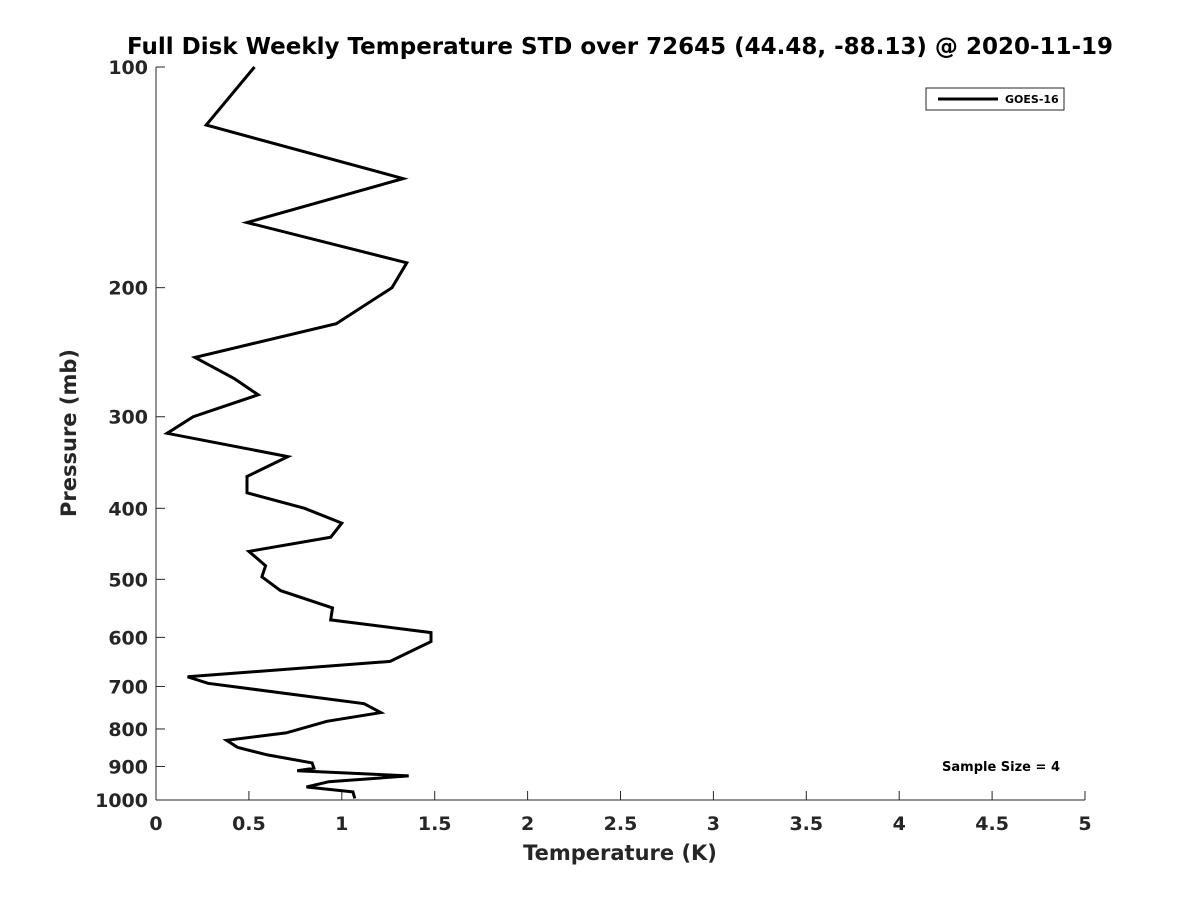 The image size is (1200, 900). I want to click on y-axis-ticks: 100 200 300 400 500 600 700 800 900 1000, so click(130, 434).